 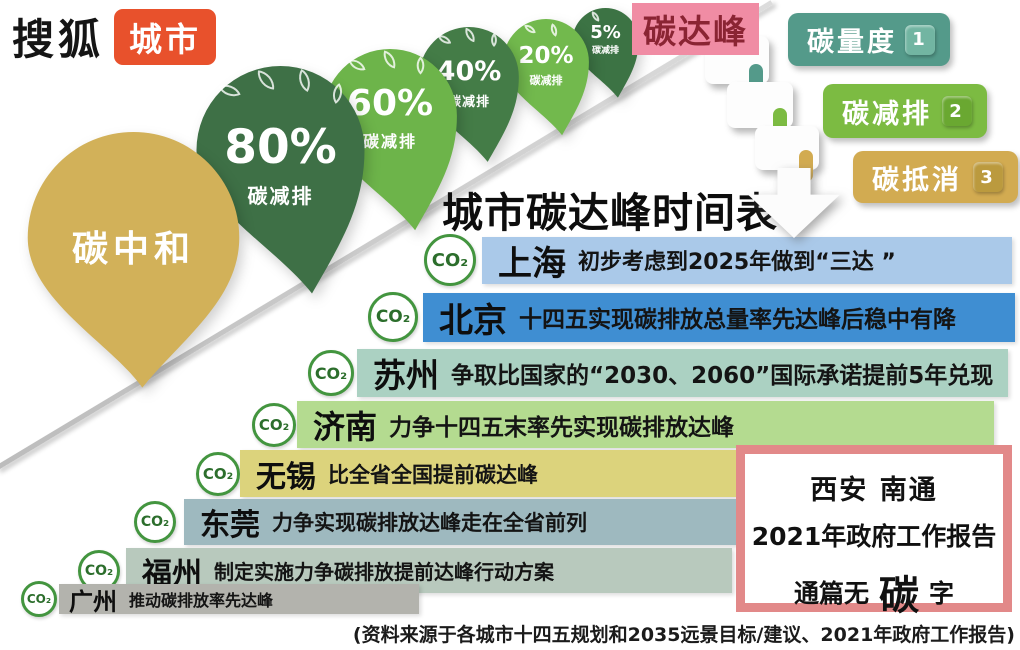 What do you see at coordinates (899, 596) in the screenshot?
I see `callout-carbon-char: 碳` at bounding box center [899, 596].